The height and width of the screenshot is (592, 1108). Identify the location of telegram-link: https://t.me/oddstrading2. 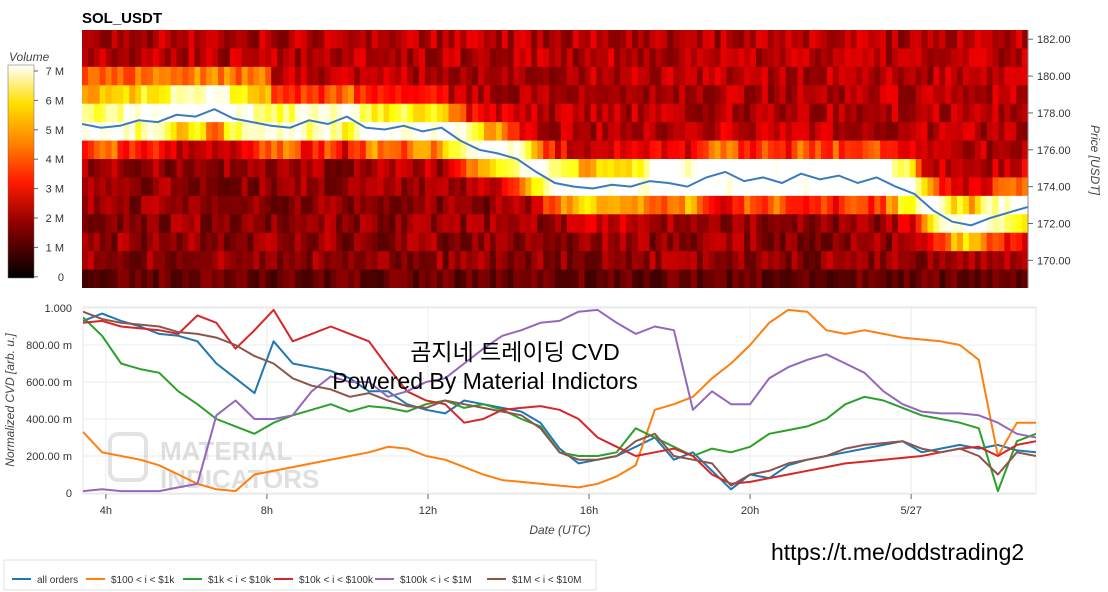
(897, 552).